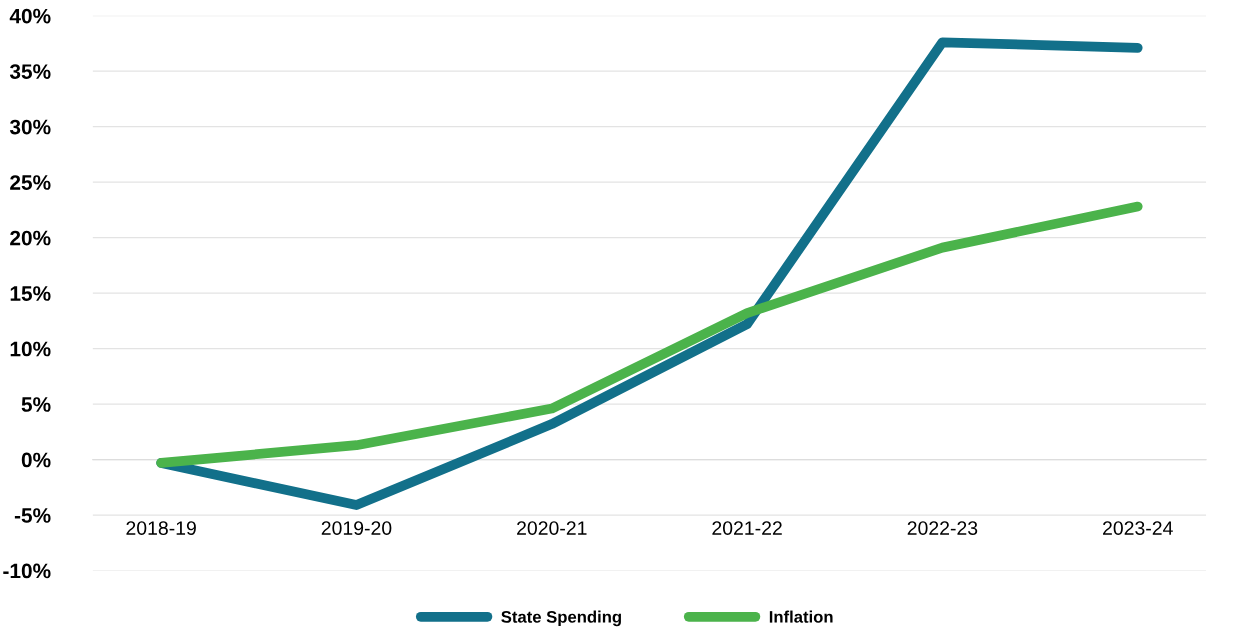  I want to click on y-tick-label: 10%, so click(30, 349).